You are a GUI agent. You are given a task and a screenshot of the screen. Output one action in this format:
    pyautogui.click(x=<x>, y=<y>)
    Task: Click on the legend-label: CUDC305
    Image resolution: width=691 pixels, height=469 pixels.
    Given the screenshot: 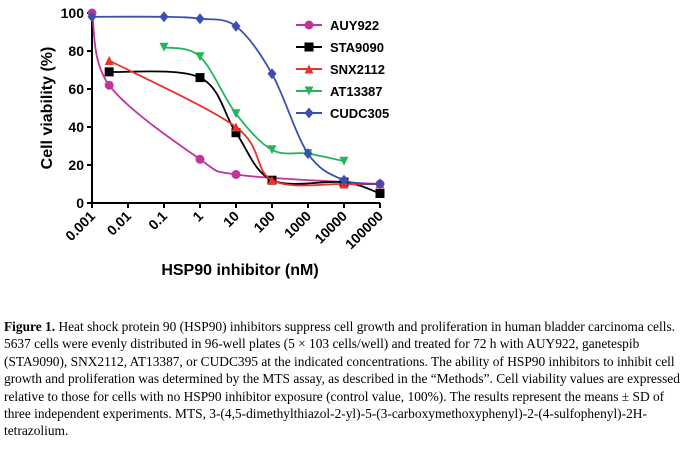 What is the action you would take?
    pyautogui.click(x=359, y=113)
    